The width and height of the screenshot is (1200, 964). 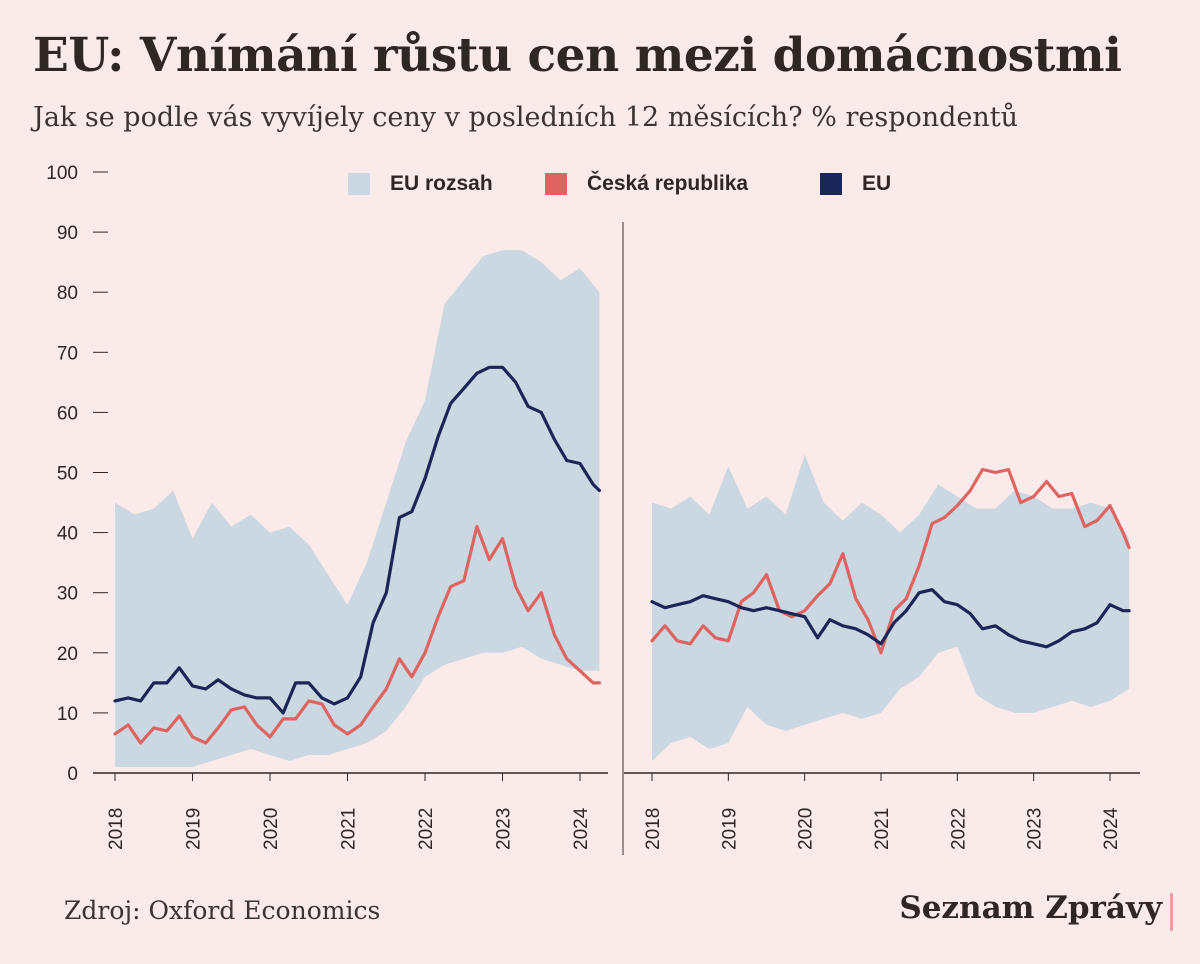 What do you see at coordinates (222, 910) in the screenshot?
I see `source-note: Zdroj: Oxford Economics` at bounding box center [222, 910].